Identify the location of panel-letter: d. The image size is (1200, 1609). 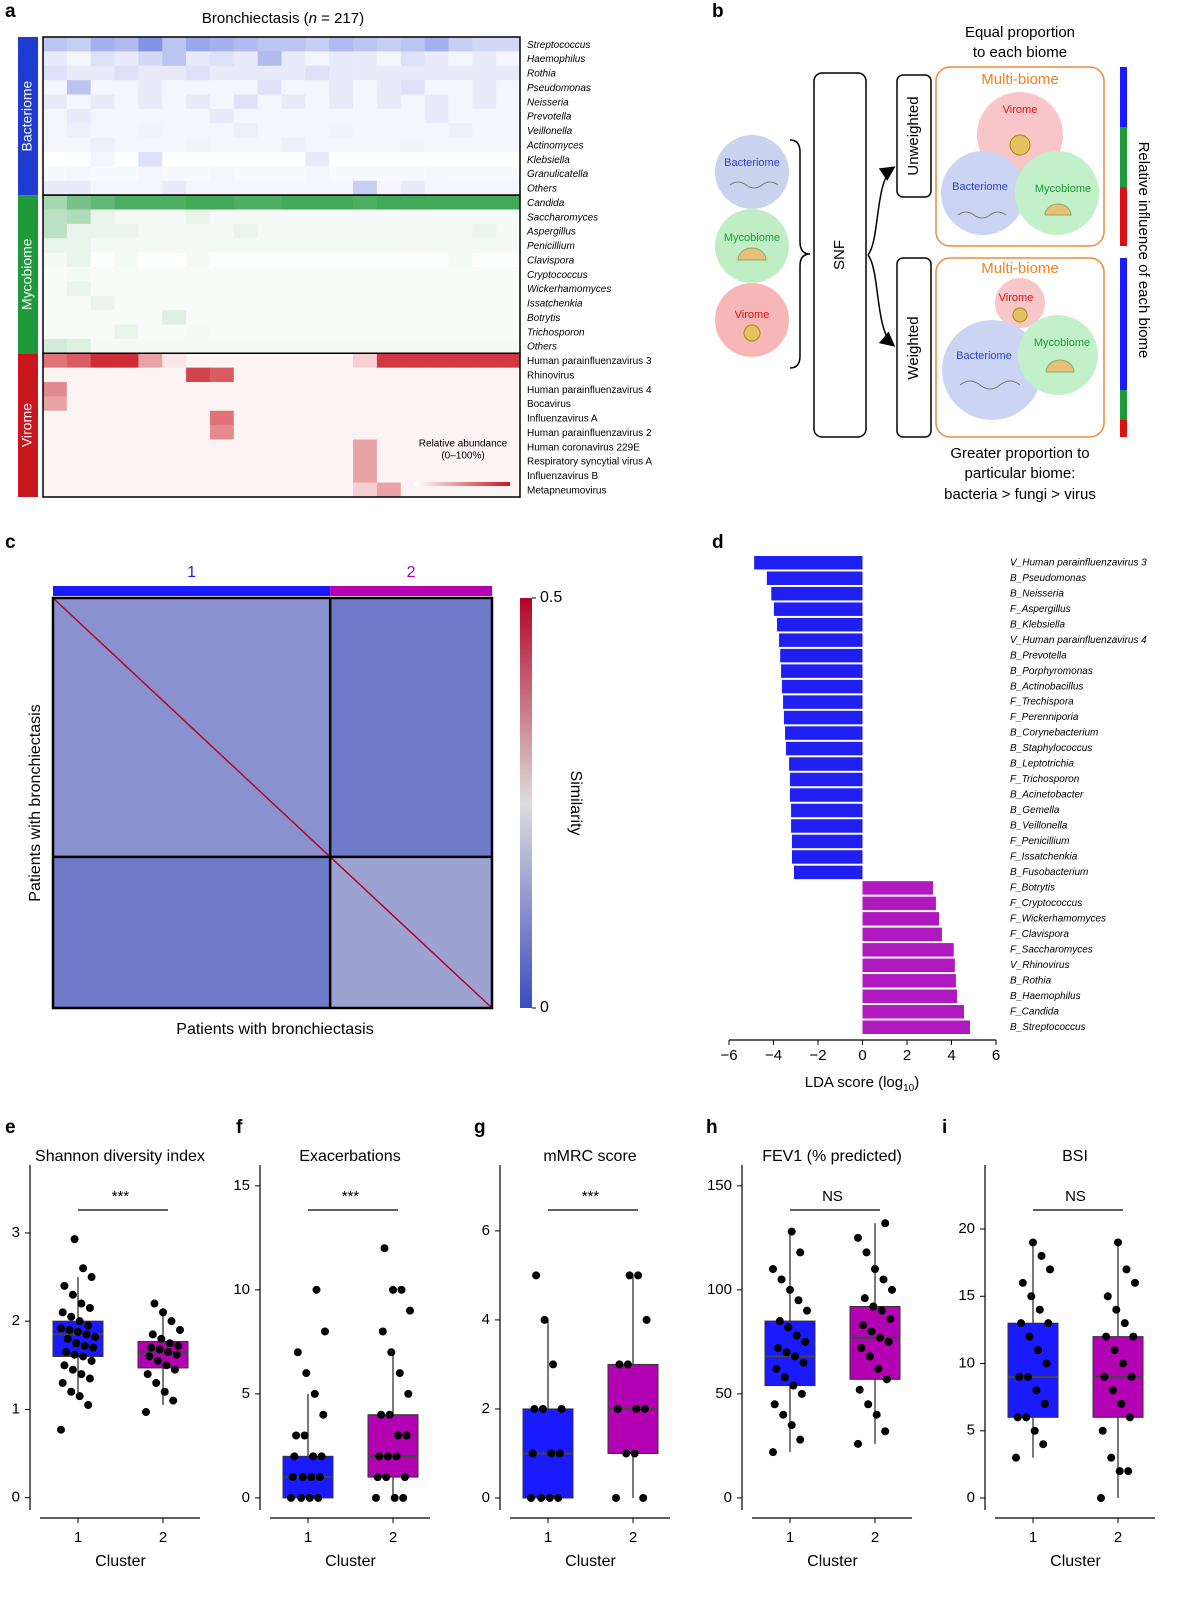
(718, 542).